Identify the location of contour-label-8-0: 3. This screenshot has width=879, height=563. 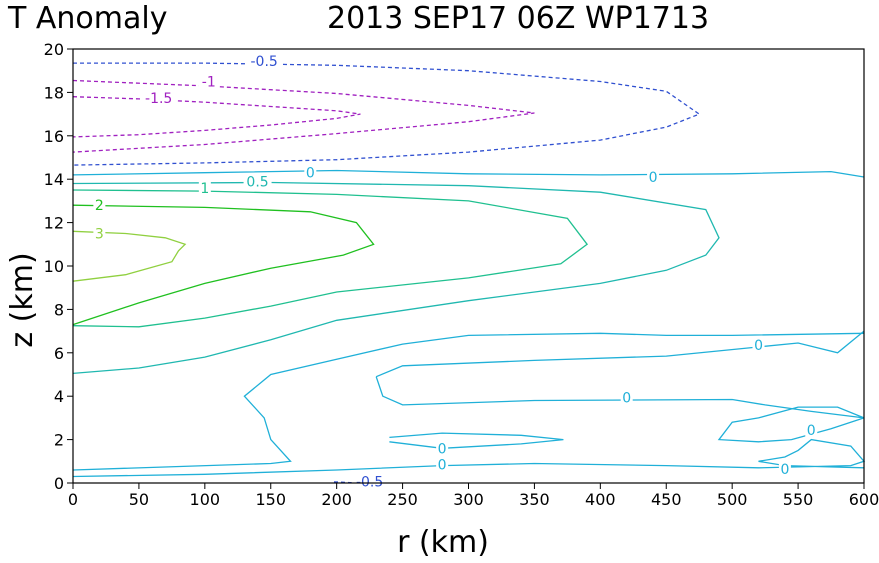
(99, 234).